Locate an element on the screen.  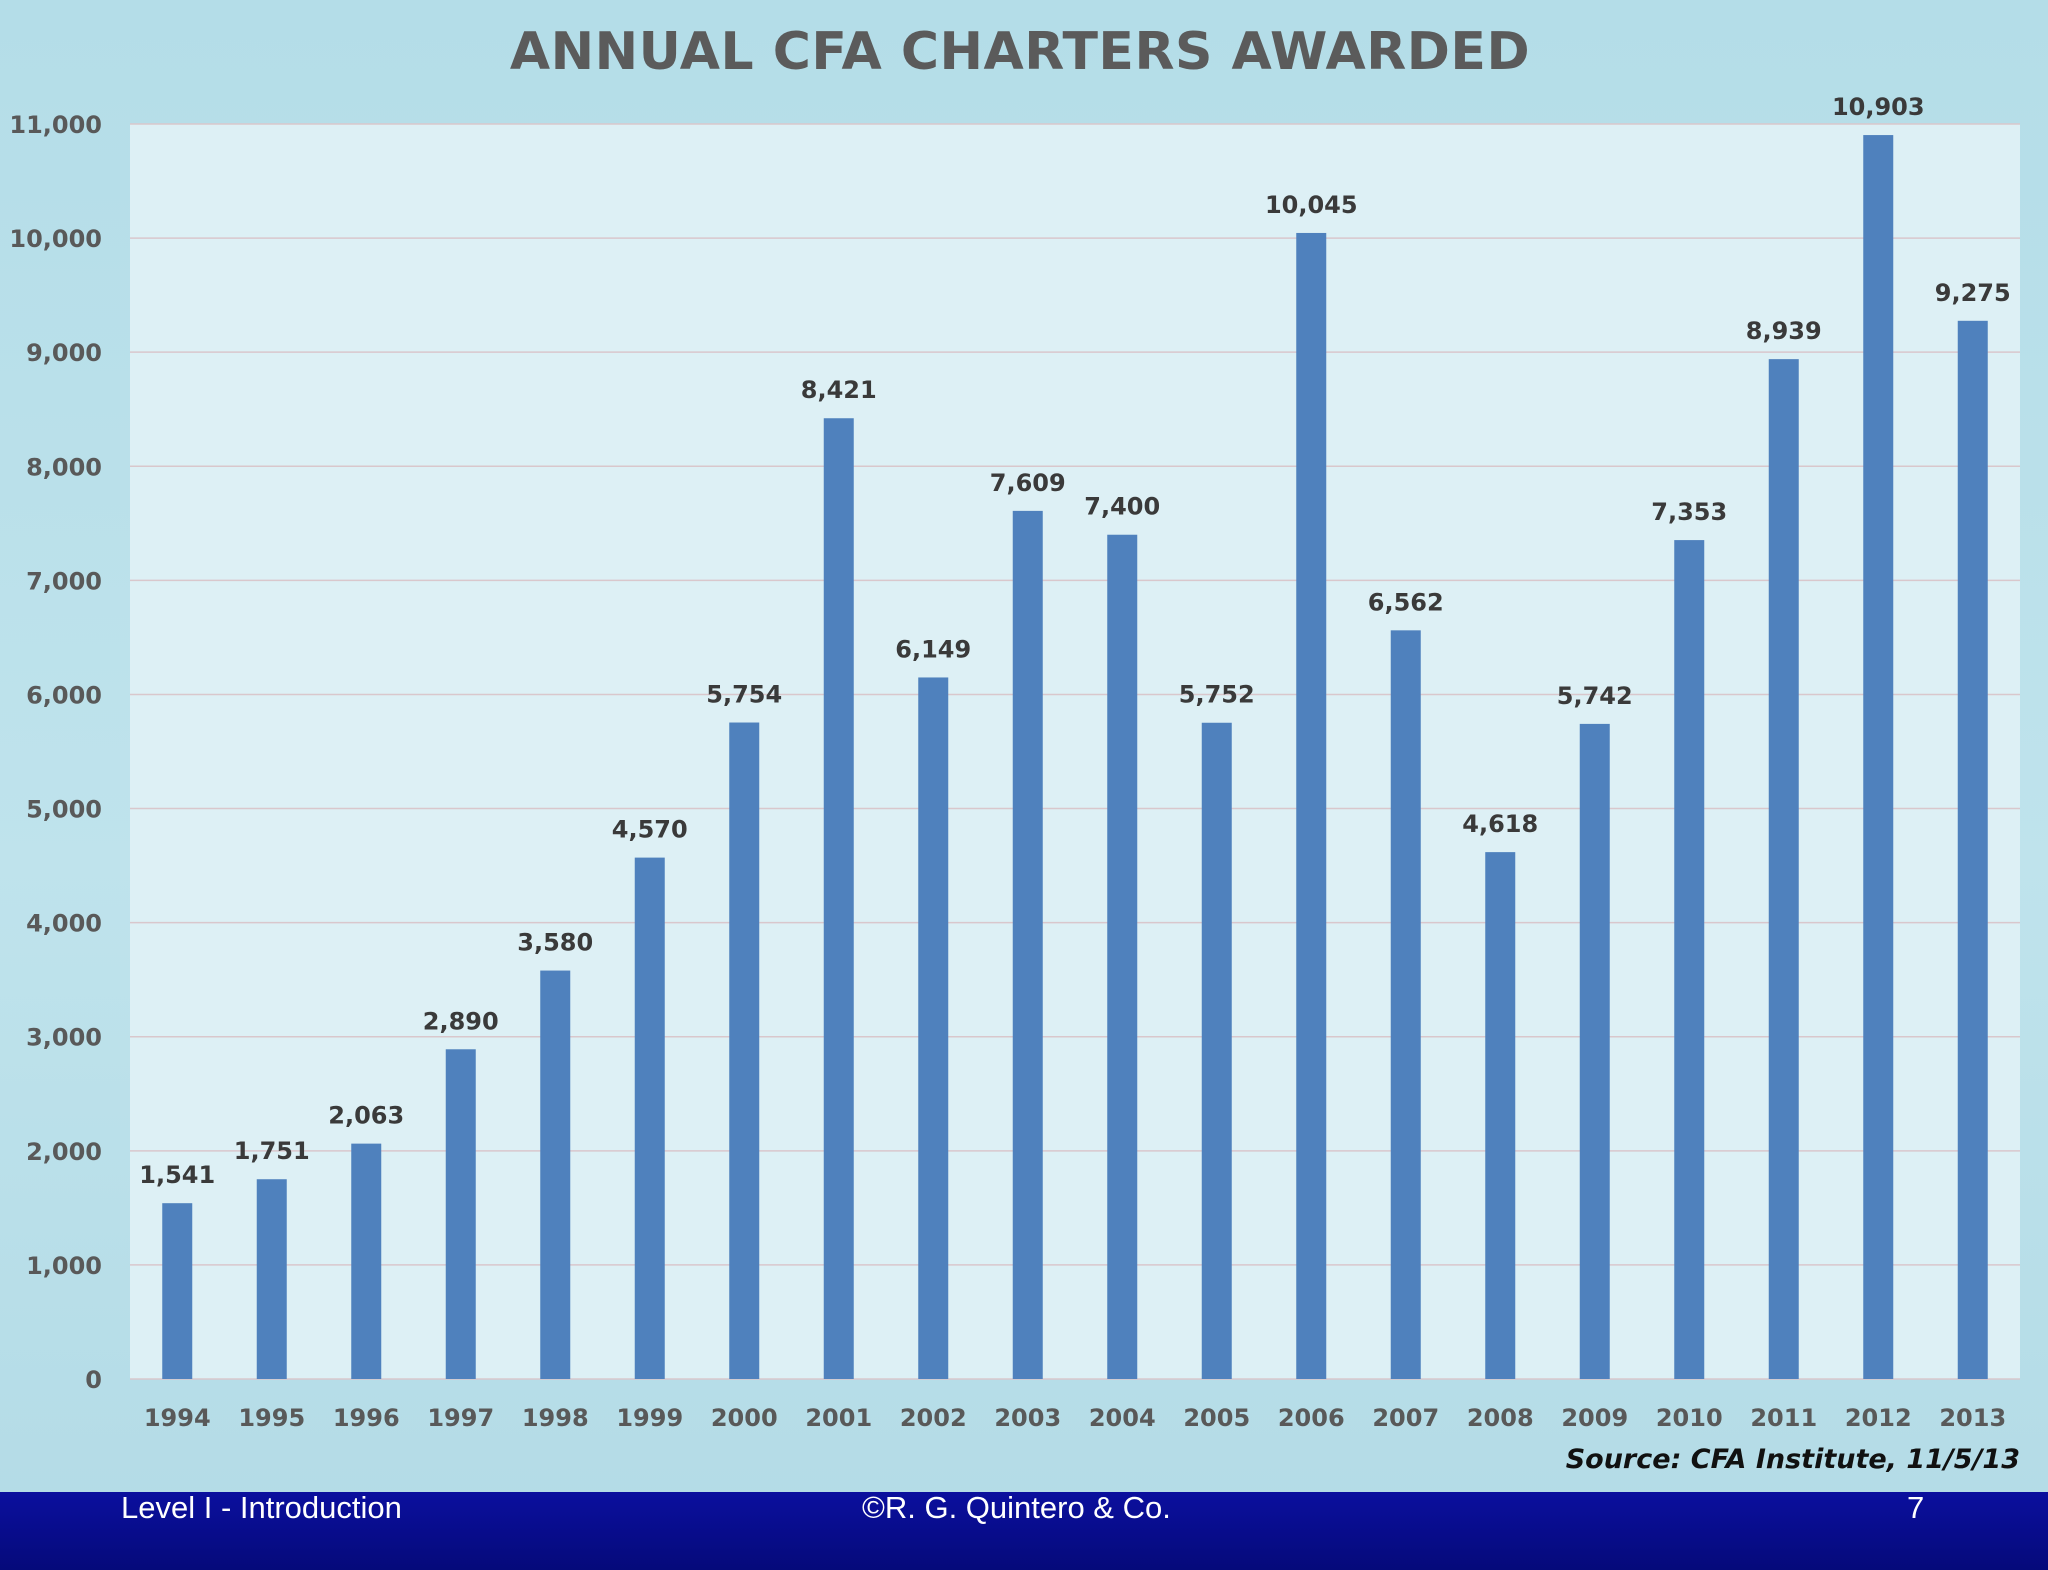
y-tick-label: 2,000 is located at coordinates (64, 1152).